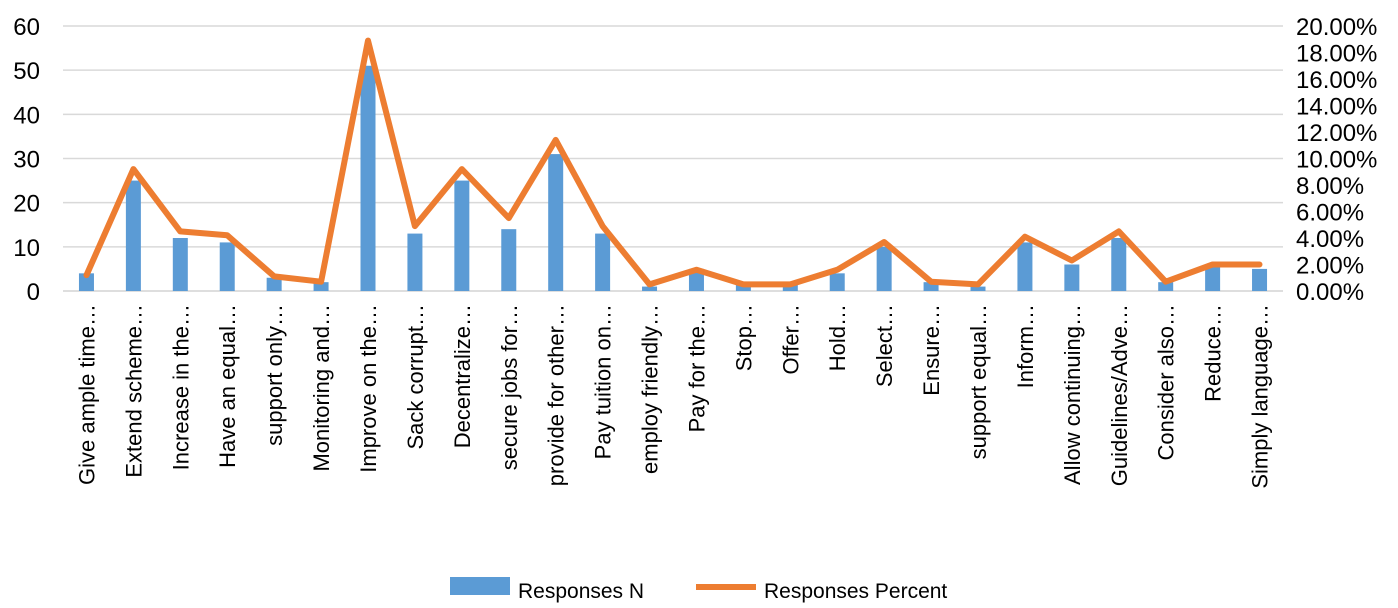  Describe the element at coordinates (26, 71) in the screenshot. I see `left-tick-label: 50` at that location.